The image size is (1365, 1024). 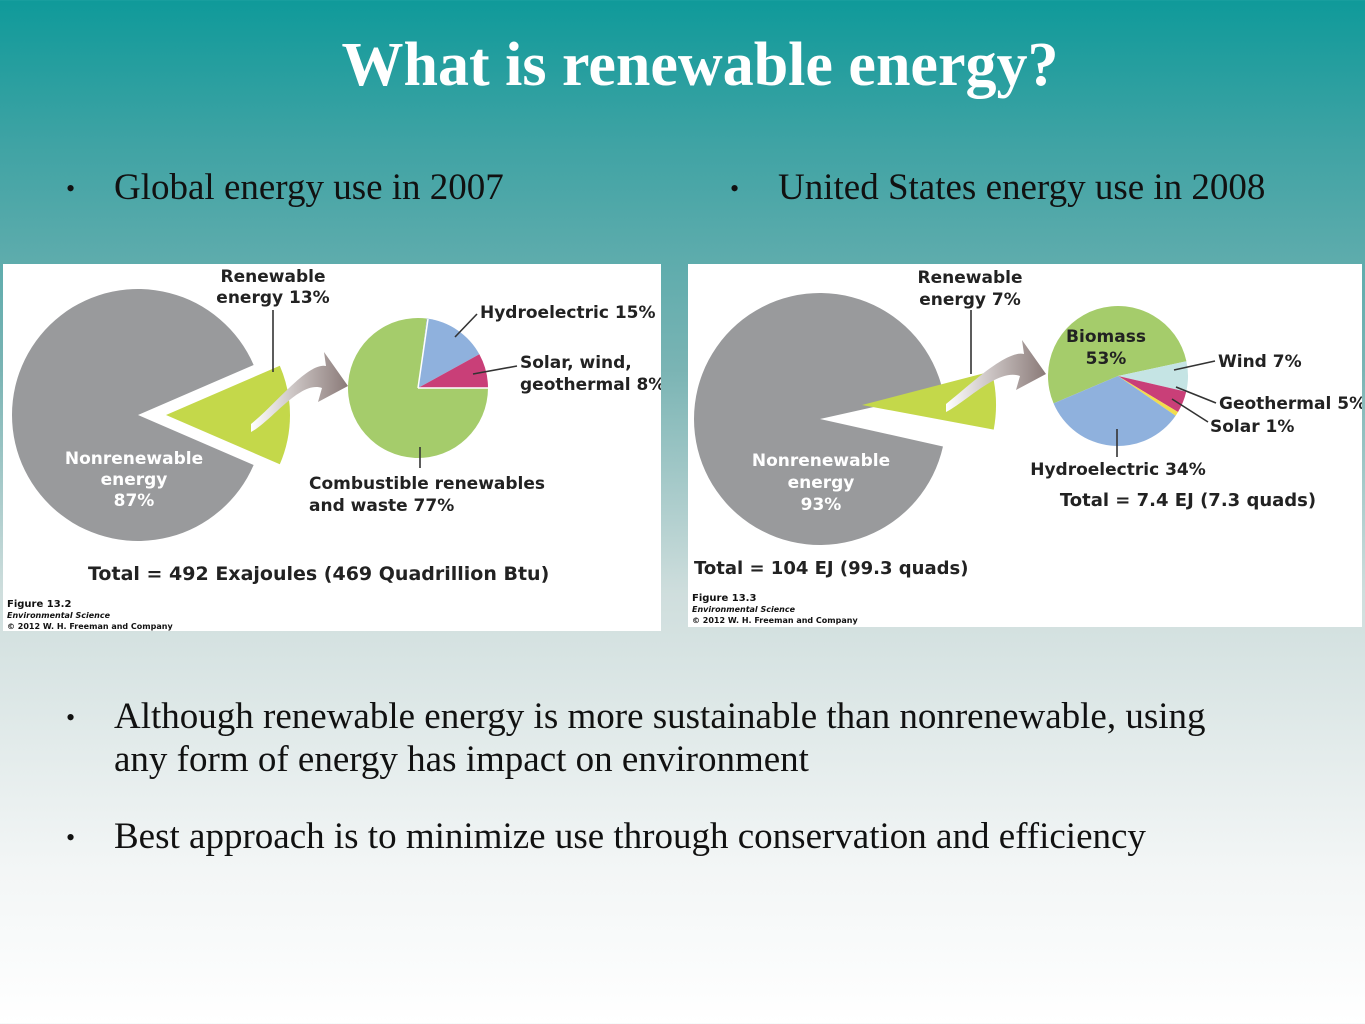 What do you see at coordinates (1190, 410) in the screenshot?
I see `solar-leader-line` at bounding box center [1190, 410].